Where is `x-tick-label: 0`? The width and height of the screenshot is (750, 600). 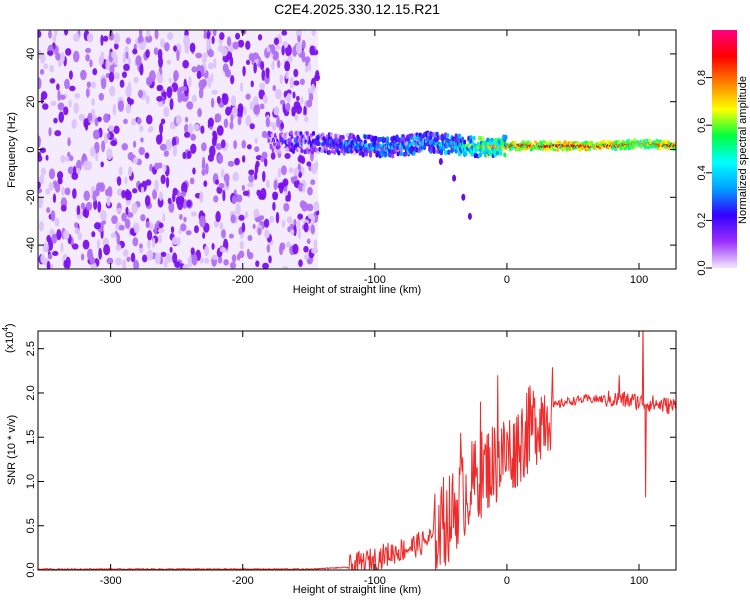
x-tick-label: 0 is located at coordinates (507, 280).